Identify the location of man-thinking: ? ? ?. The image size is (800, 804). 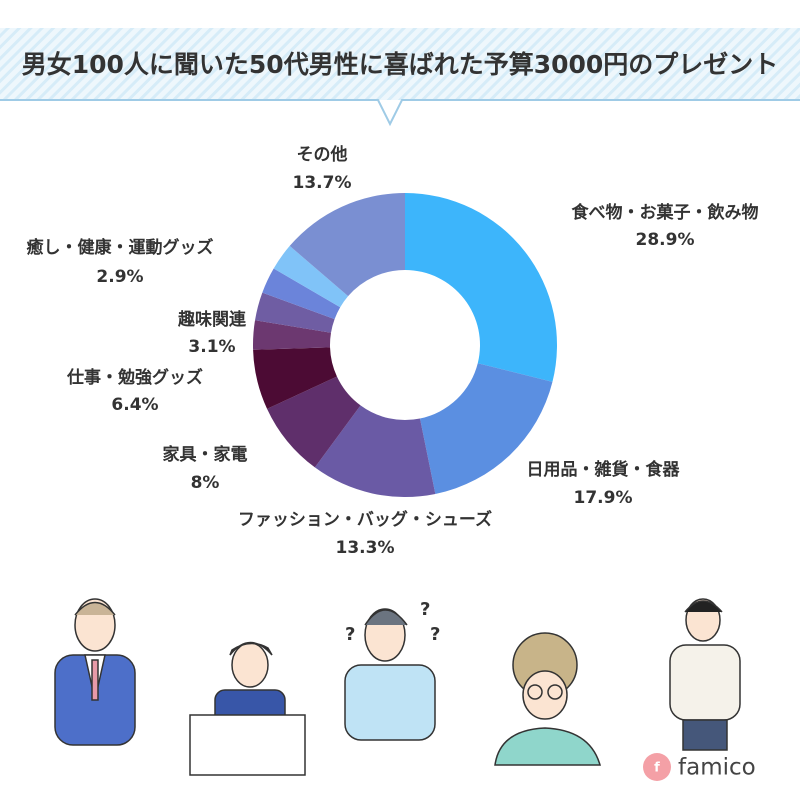
(392, 670).